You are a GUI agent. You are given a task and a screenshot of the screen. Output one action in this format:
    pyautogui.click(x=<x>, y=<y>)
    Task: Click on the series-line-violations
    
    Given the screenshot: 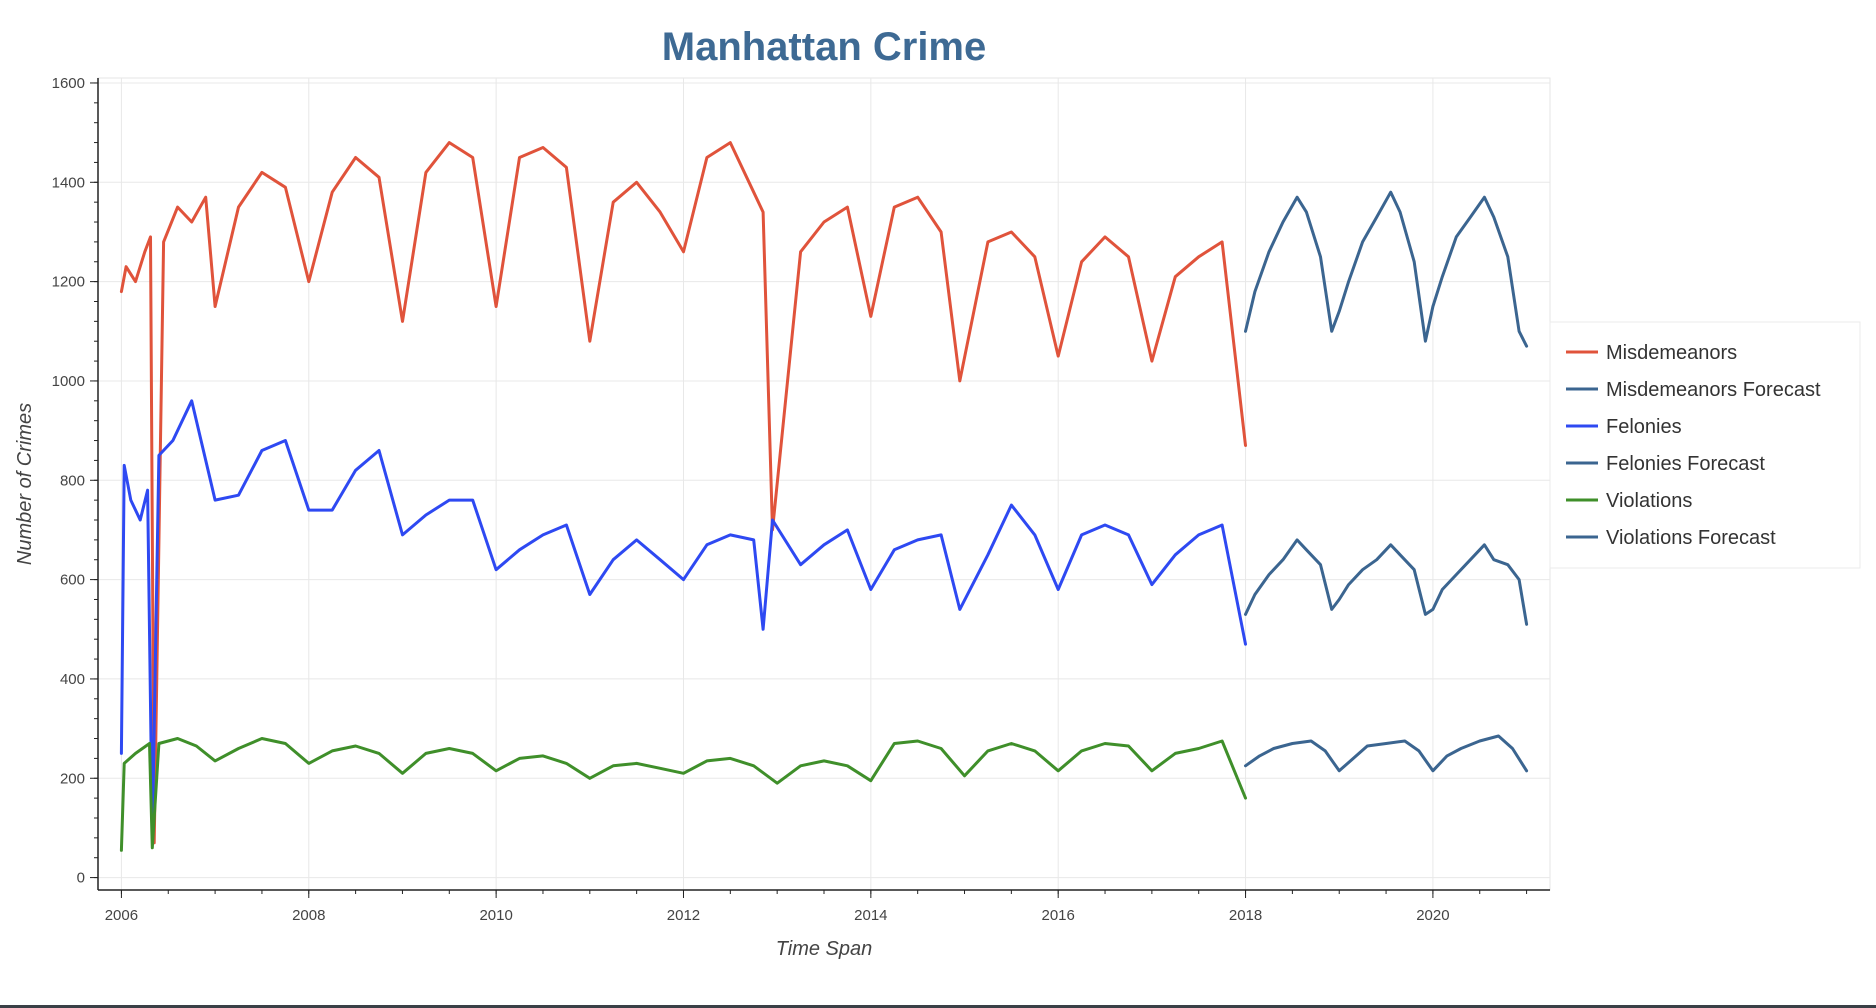 What is the action you would take?
    pyautogui.click(x=683, y=794)
    